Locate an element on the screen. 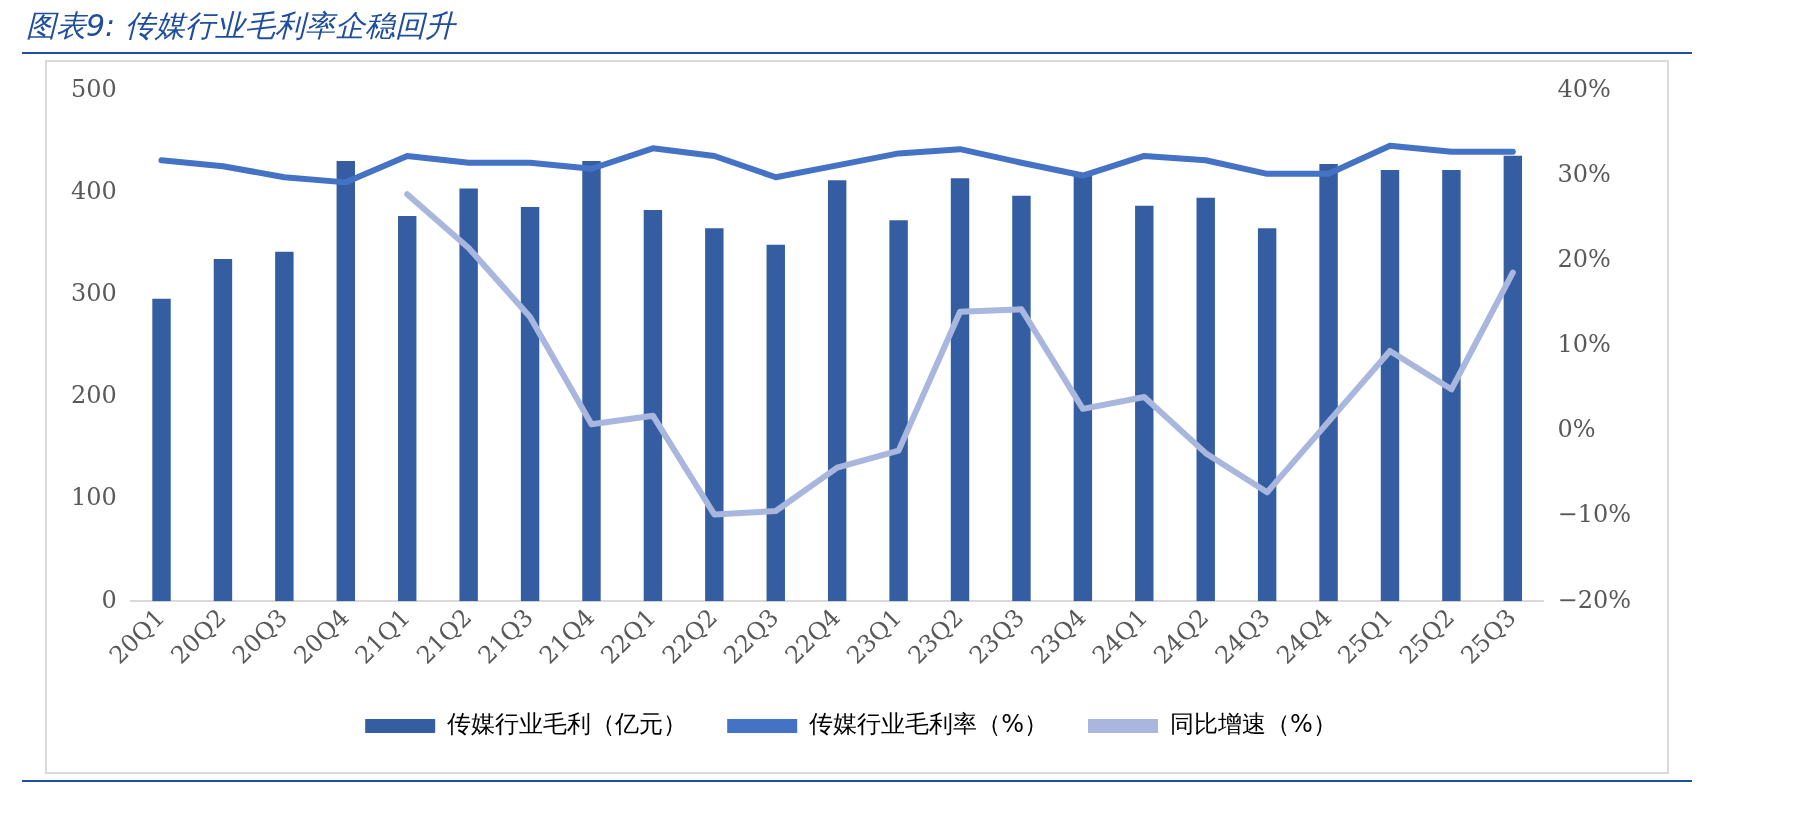  y-tick-label: 500 is located at coordinates (94, 88).